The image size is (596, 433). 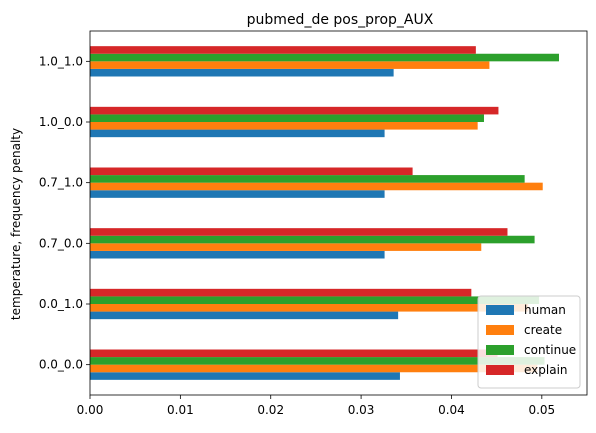 What do you see at coordinates (543, 330) in the screenshot?
I see `legend-label-create: create` at bounding box center [543, 330].